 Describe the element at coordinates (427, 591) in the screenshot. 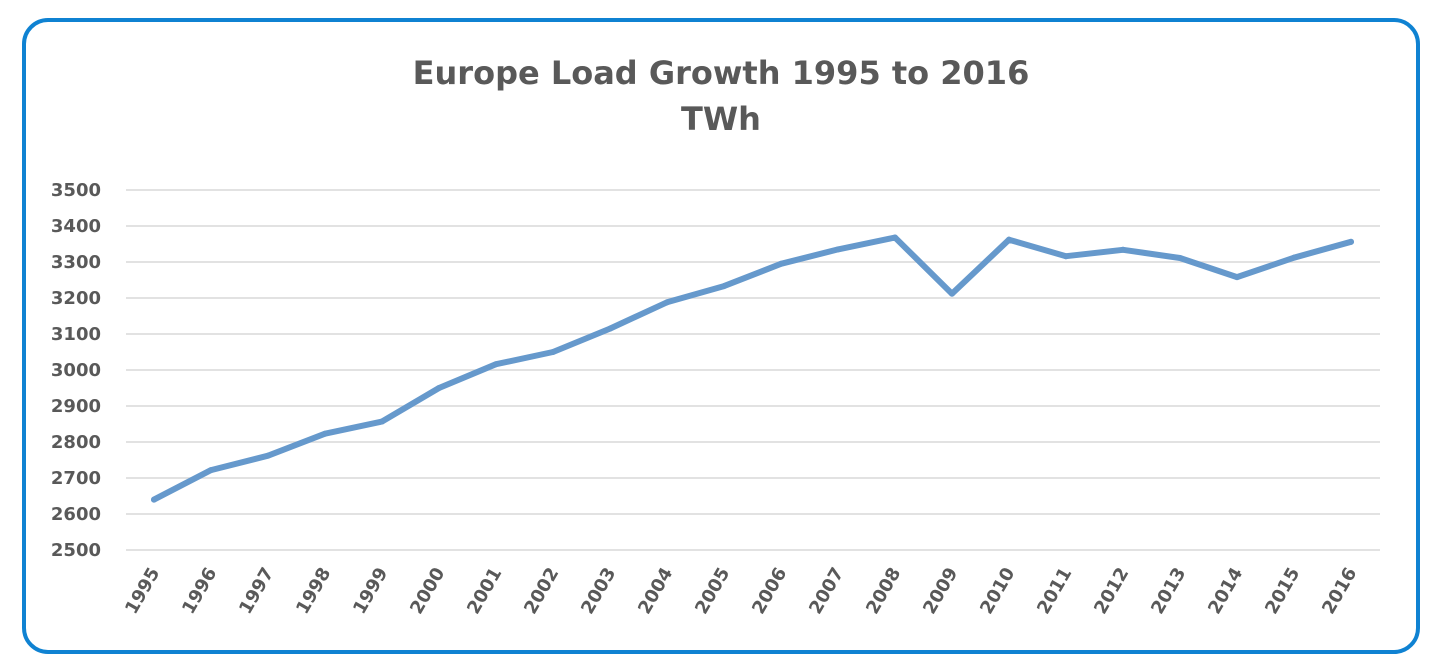

I see `x-tick-label: 2000` at that location.